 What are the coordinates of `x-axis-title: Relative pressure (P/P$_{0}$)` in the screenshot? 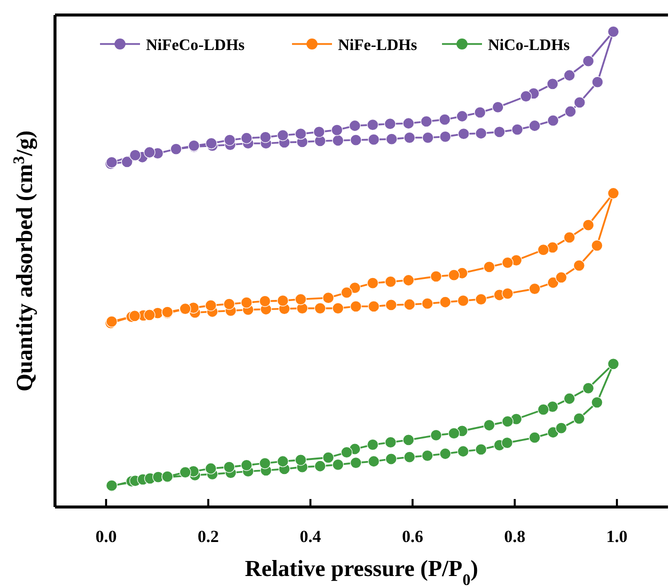 It's located at (361, 571).